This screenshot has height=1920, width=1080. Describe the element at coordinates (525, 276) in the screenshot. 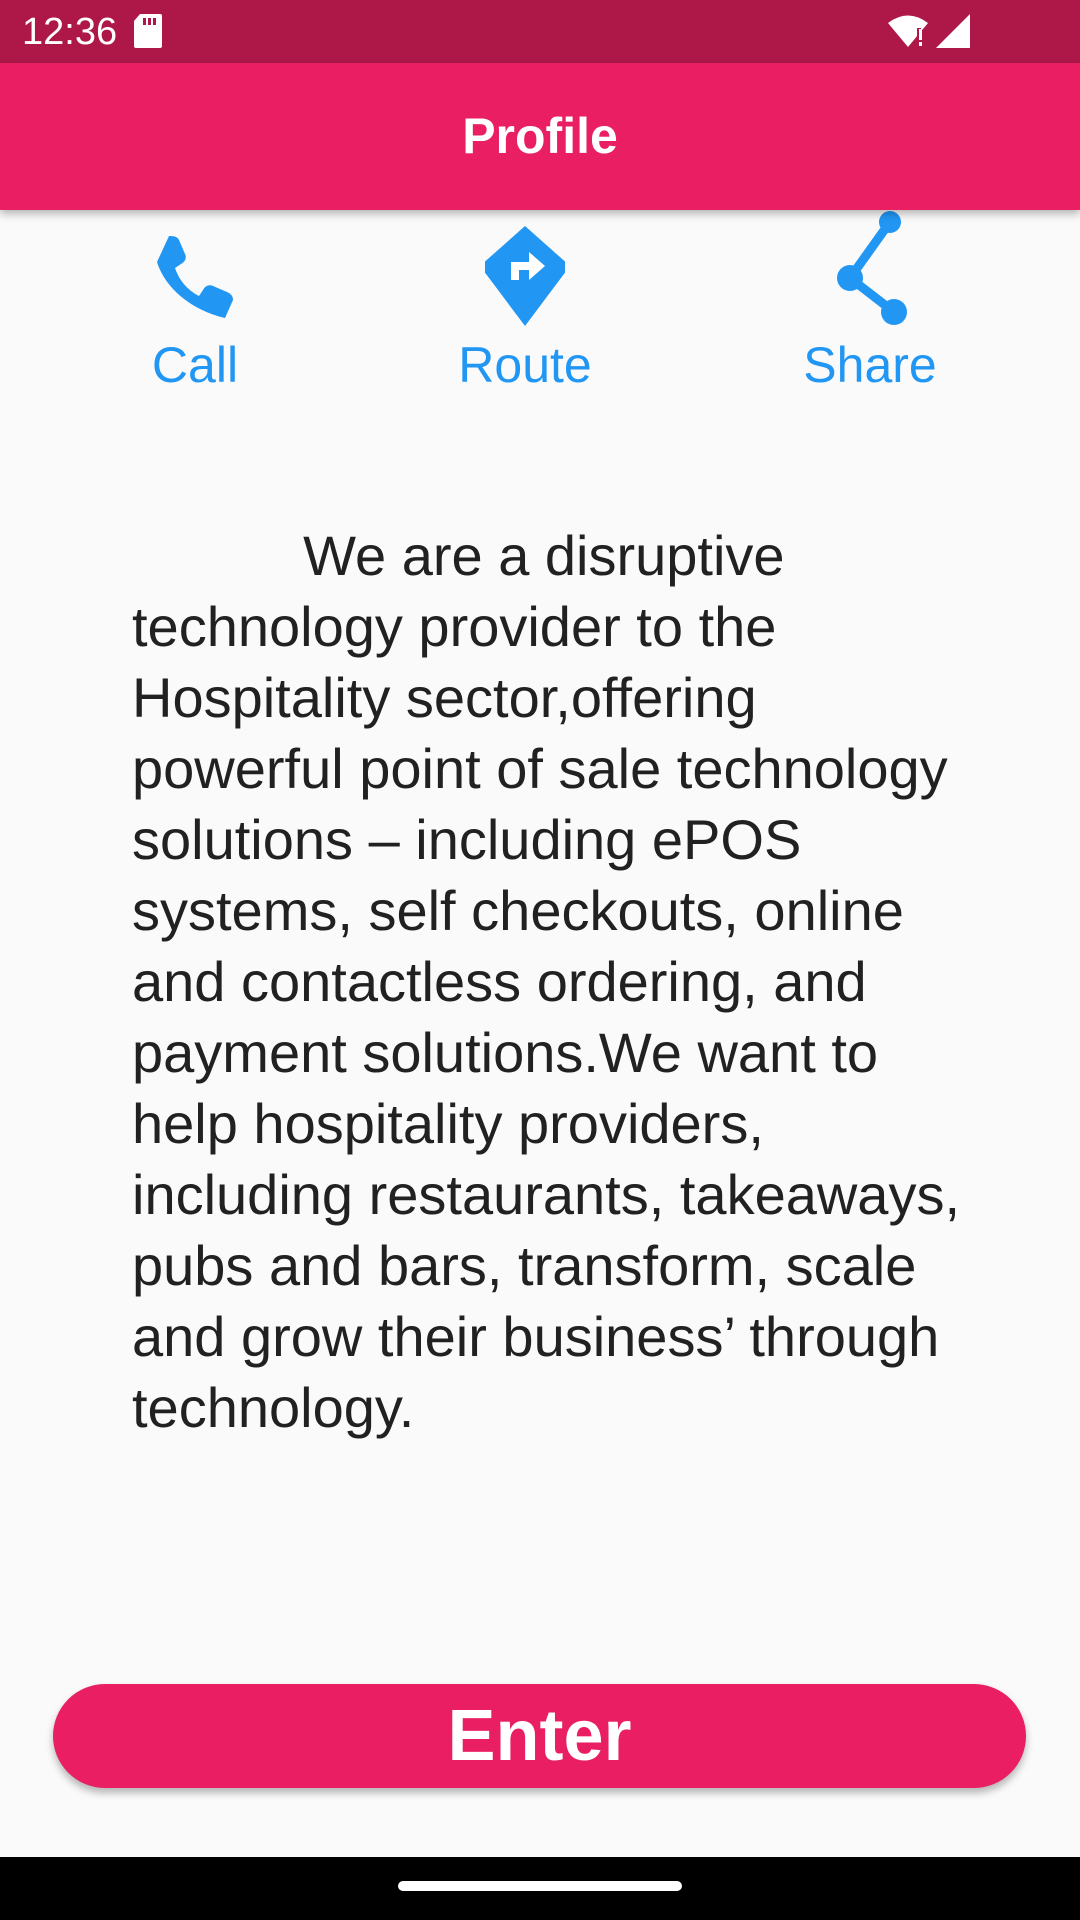

I see `directions-icon` at that location.